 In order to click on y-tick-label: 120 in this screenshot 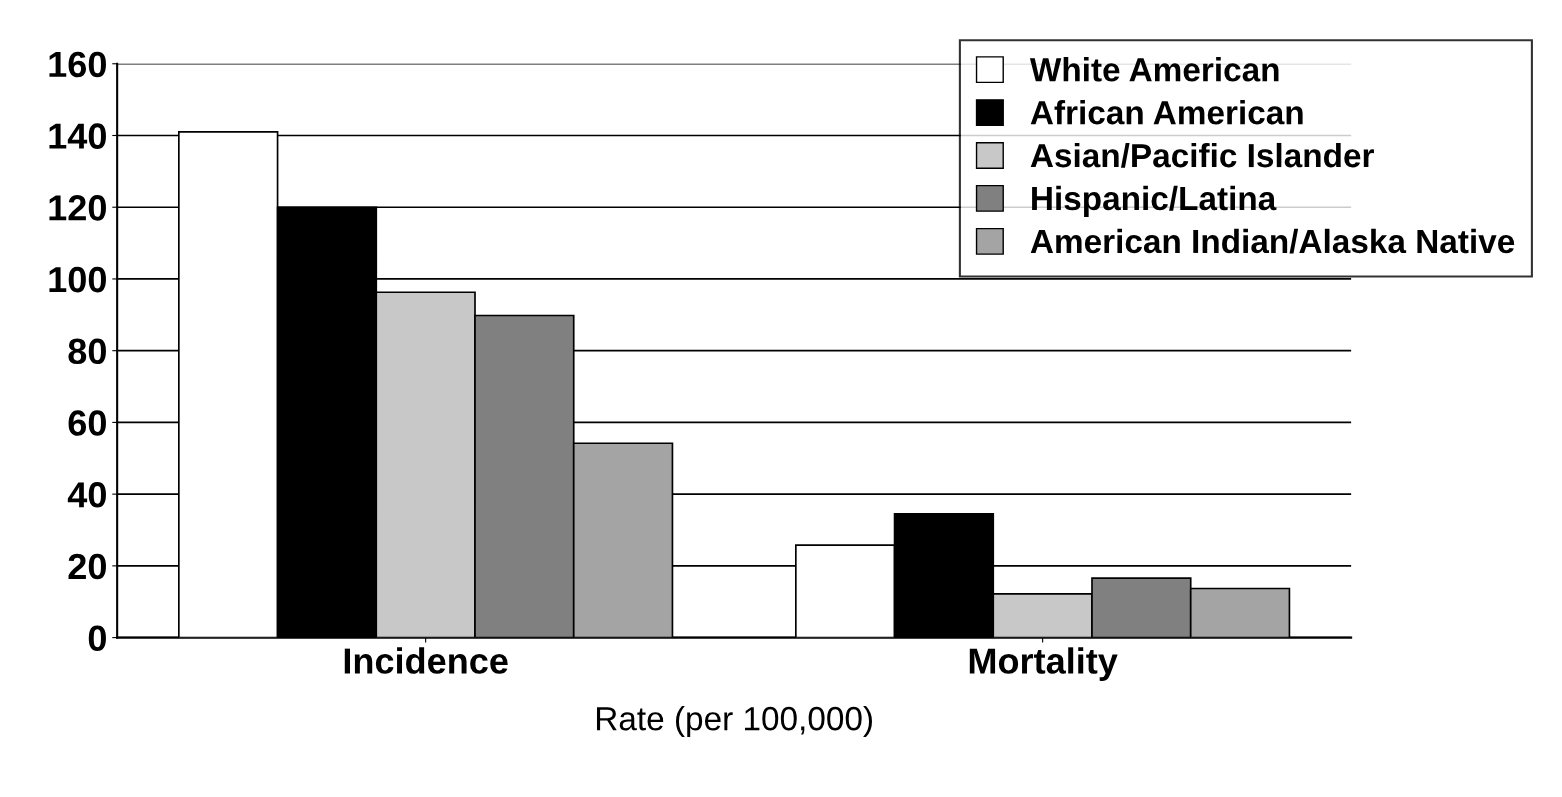, I will do `click(77, 208)`.